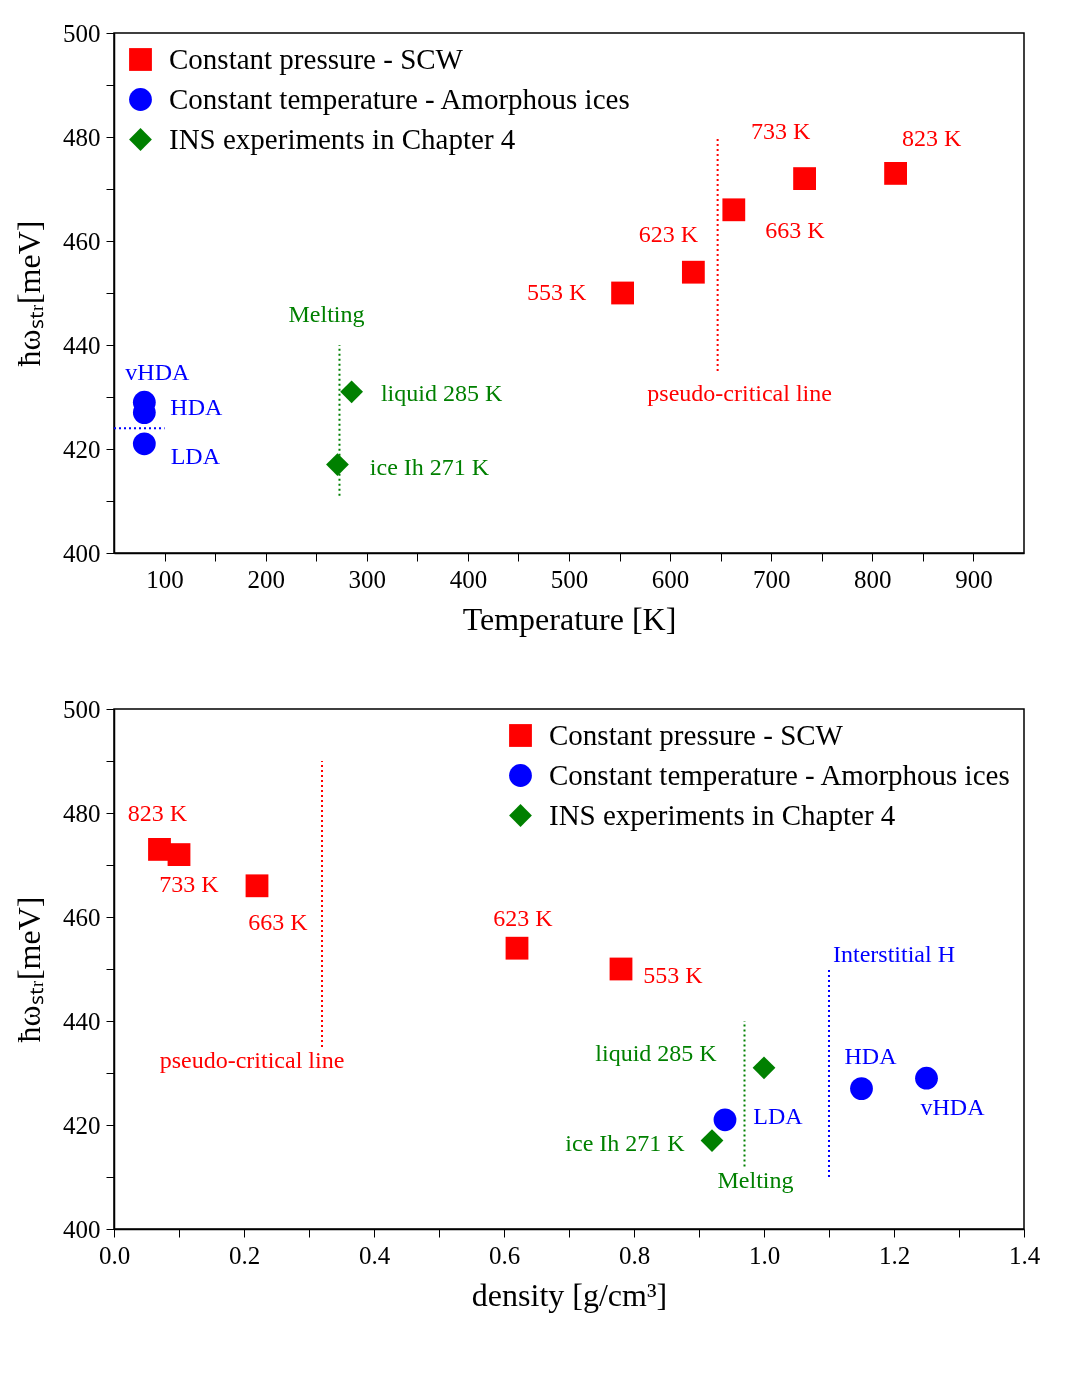 This screenshot has width=1092, height=1378. What do you see at coordinates (569, 579) in the screenshot?
I see `x-tick-label: 500` at bounding box center [569, 579].